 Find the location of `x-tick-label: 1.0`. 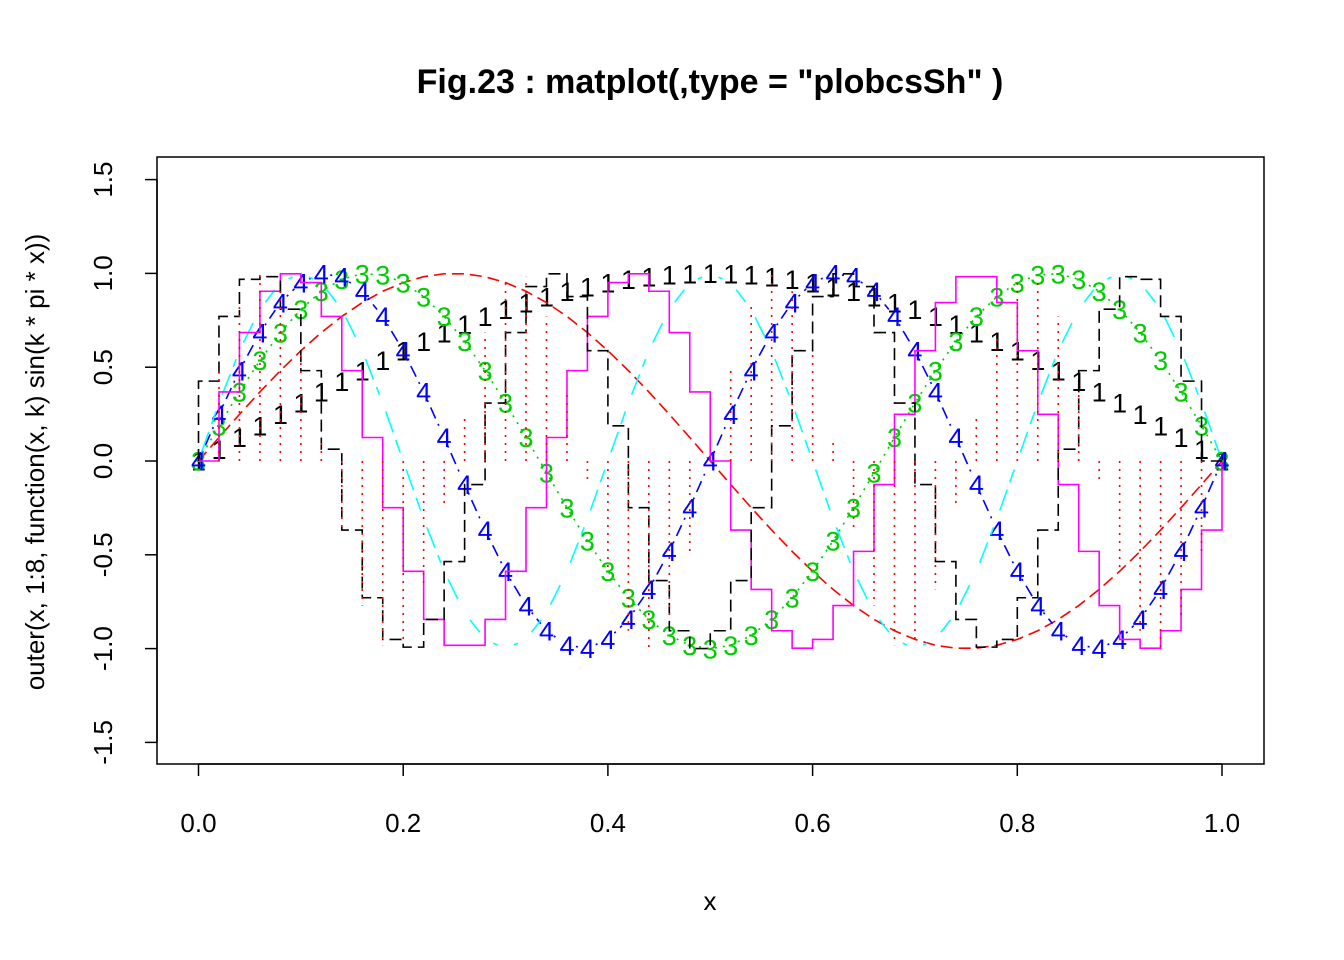

x-tick-label: 1.0 is located at coordinates (1222, 823).